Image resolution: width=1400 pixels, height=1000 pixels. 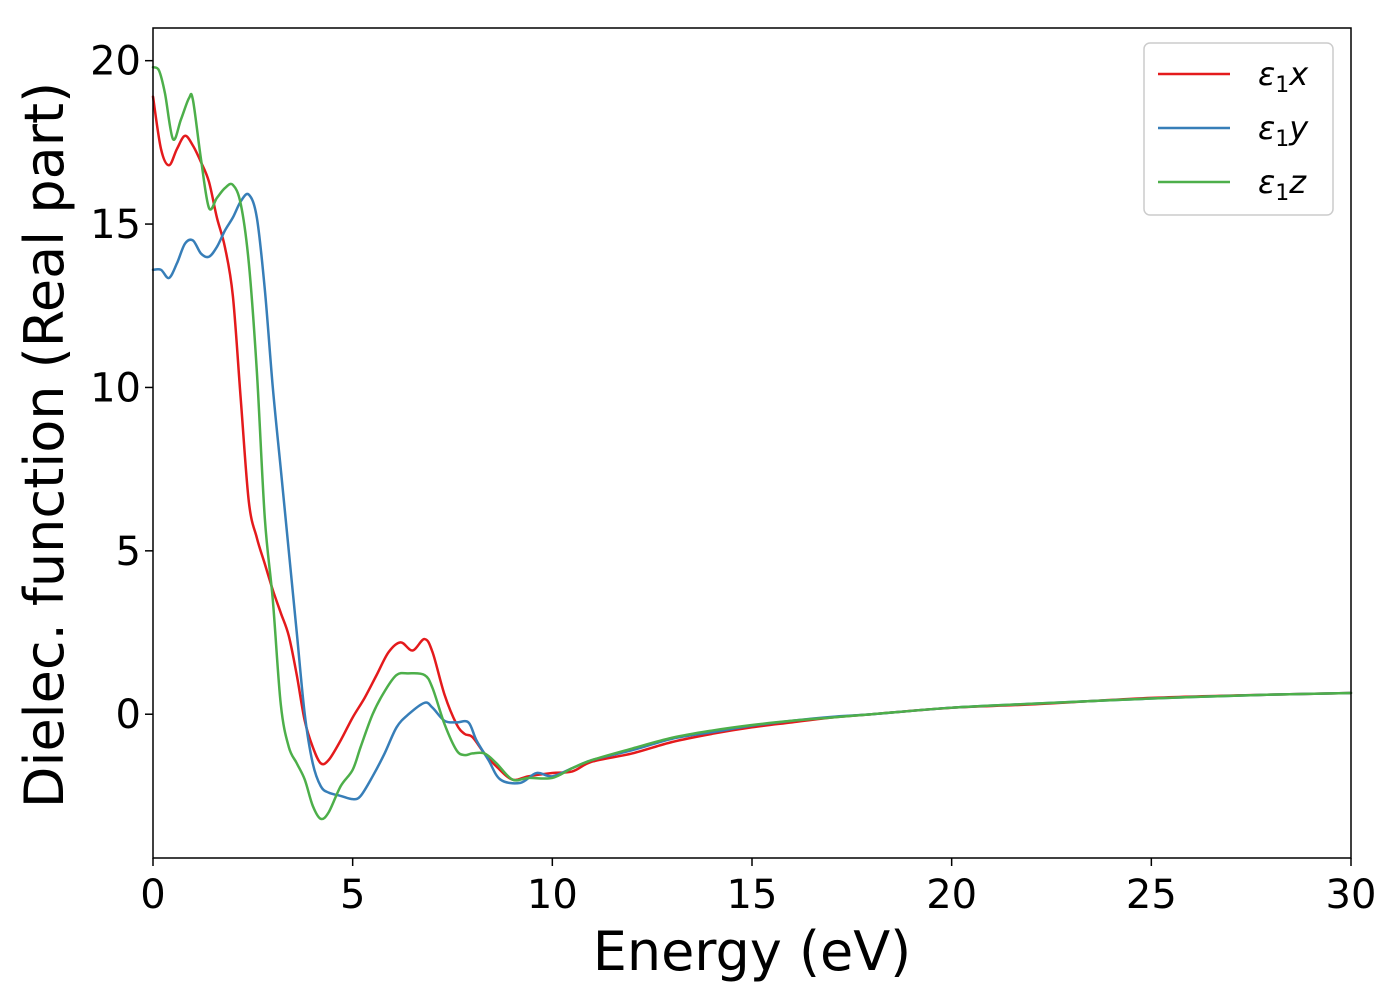 I want to click on x-tick-label: 30, so click(x=1351, y=895).